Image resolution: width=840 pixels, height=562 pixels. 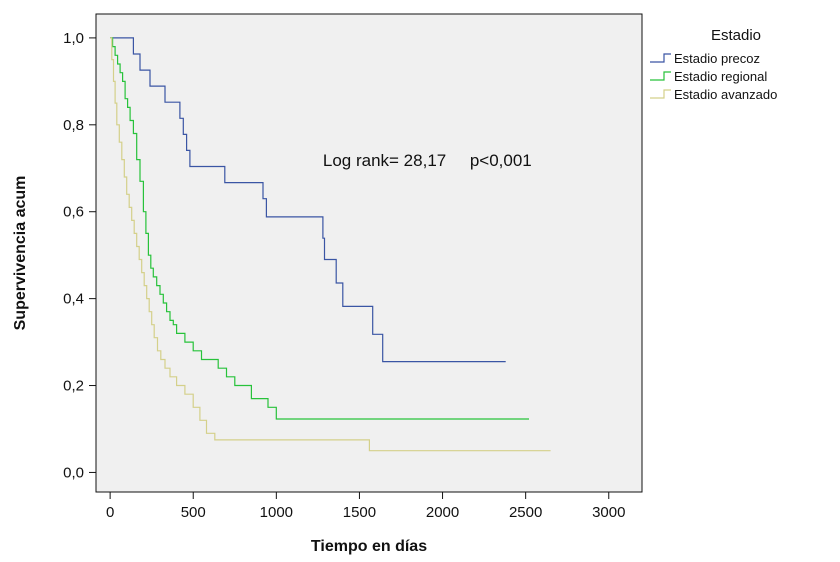 What do you see at coordinates (717, 58) in the screenshot?
I see `legend-label-0: Estadio precoz` at bounding box center [717, 58].